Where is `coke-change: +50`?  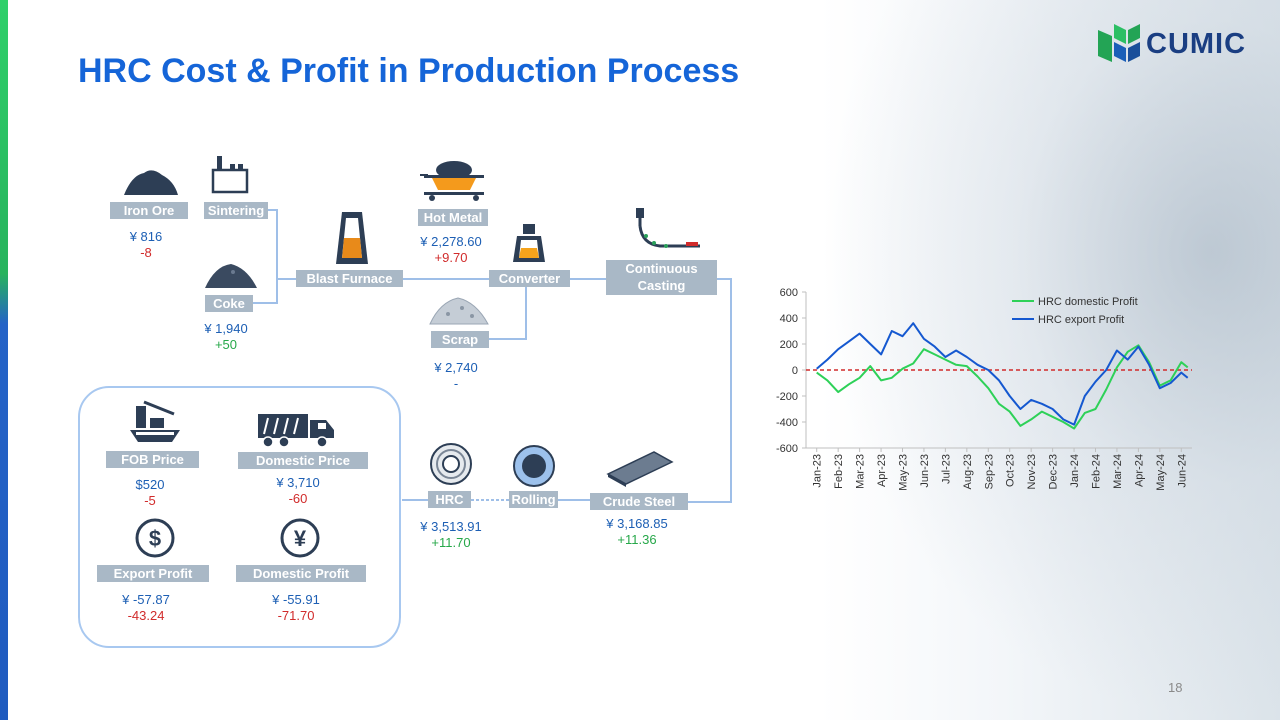
coke-change: +50 is located at coordinates (226, 344).